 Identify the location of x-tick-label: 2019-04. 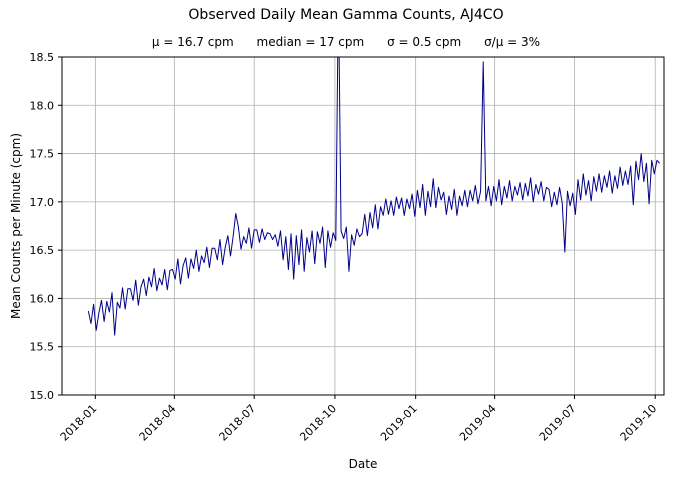
(478, 423).